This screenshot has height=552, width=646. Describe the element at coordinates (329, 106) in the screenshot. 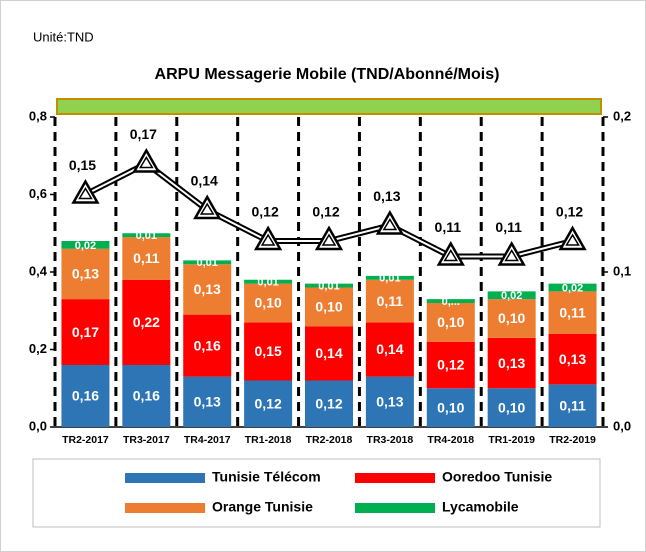

I see `header-band` at that location.